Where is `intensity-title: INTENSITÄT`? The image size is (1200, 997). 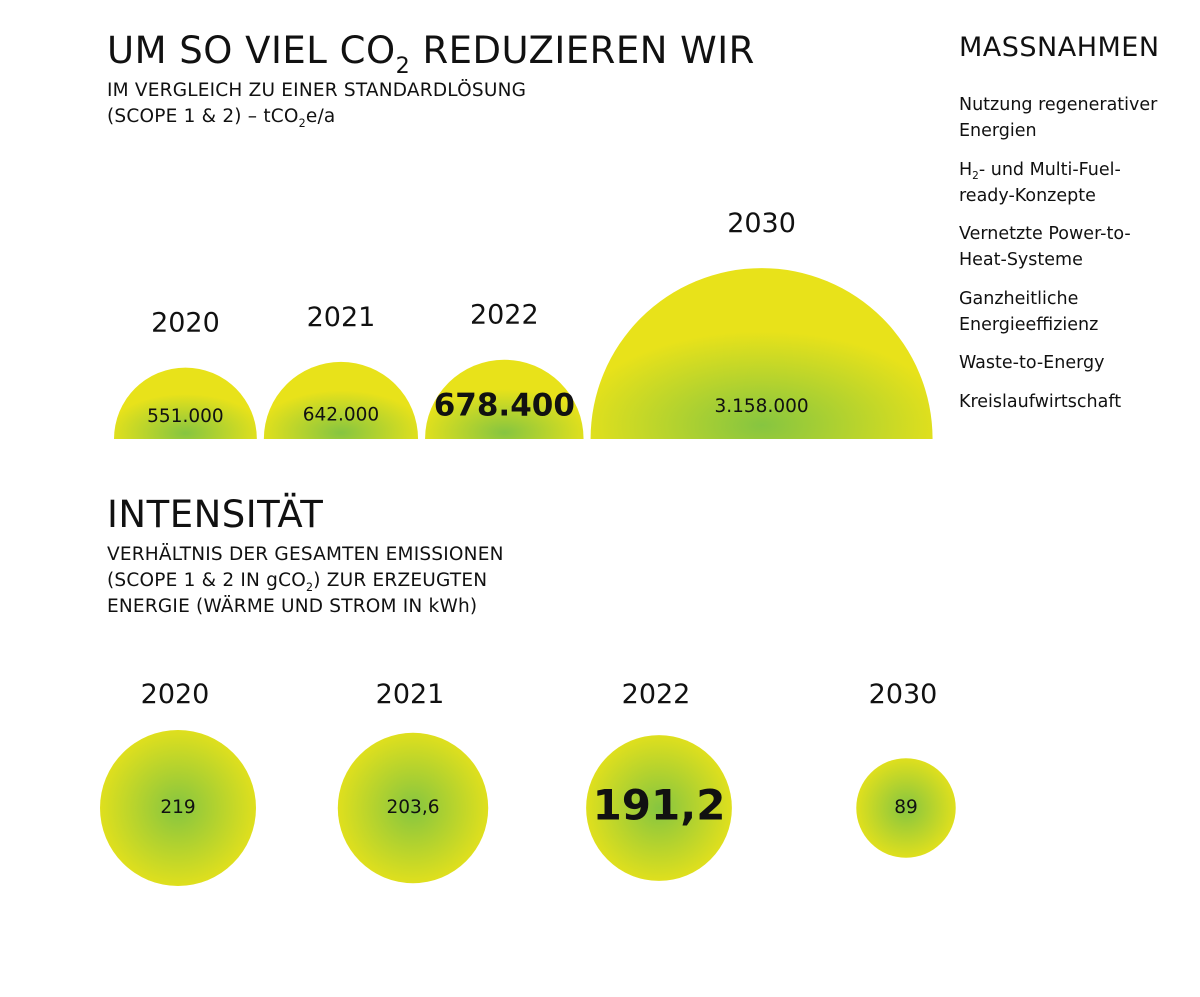 intensity-title: INTENSITÄT is located at coordinates (215, 514).